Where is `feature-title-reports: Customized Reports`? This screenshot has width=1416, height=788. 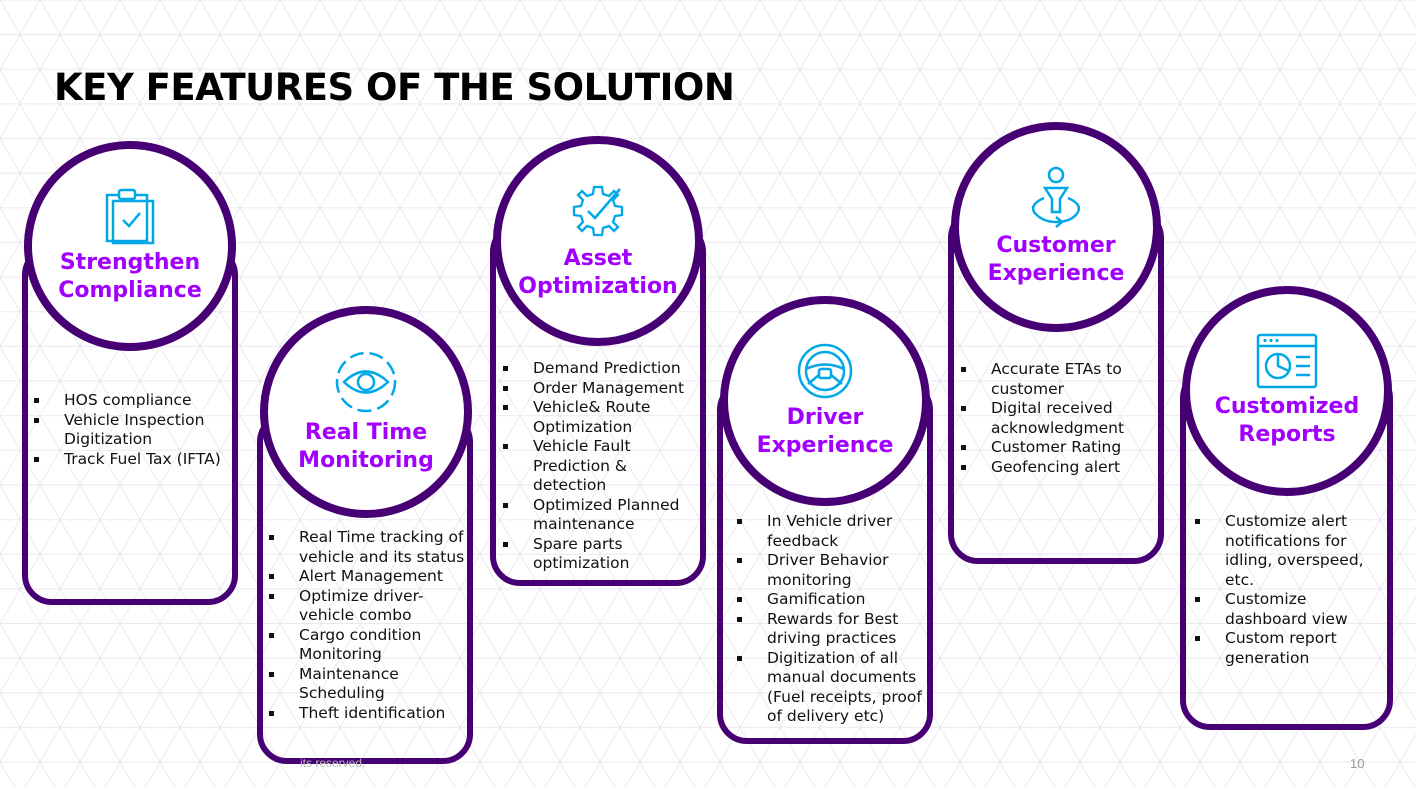
feature-title-reports: Customized Reports is located at coordinates (1287, 420).